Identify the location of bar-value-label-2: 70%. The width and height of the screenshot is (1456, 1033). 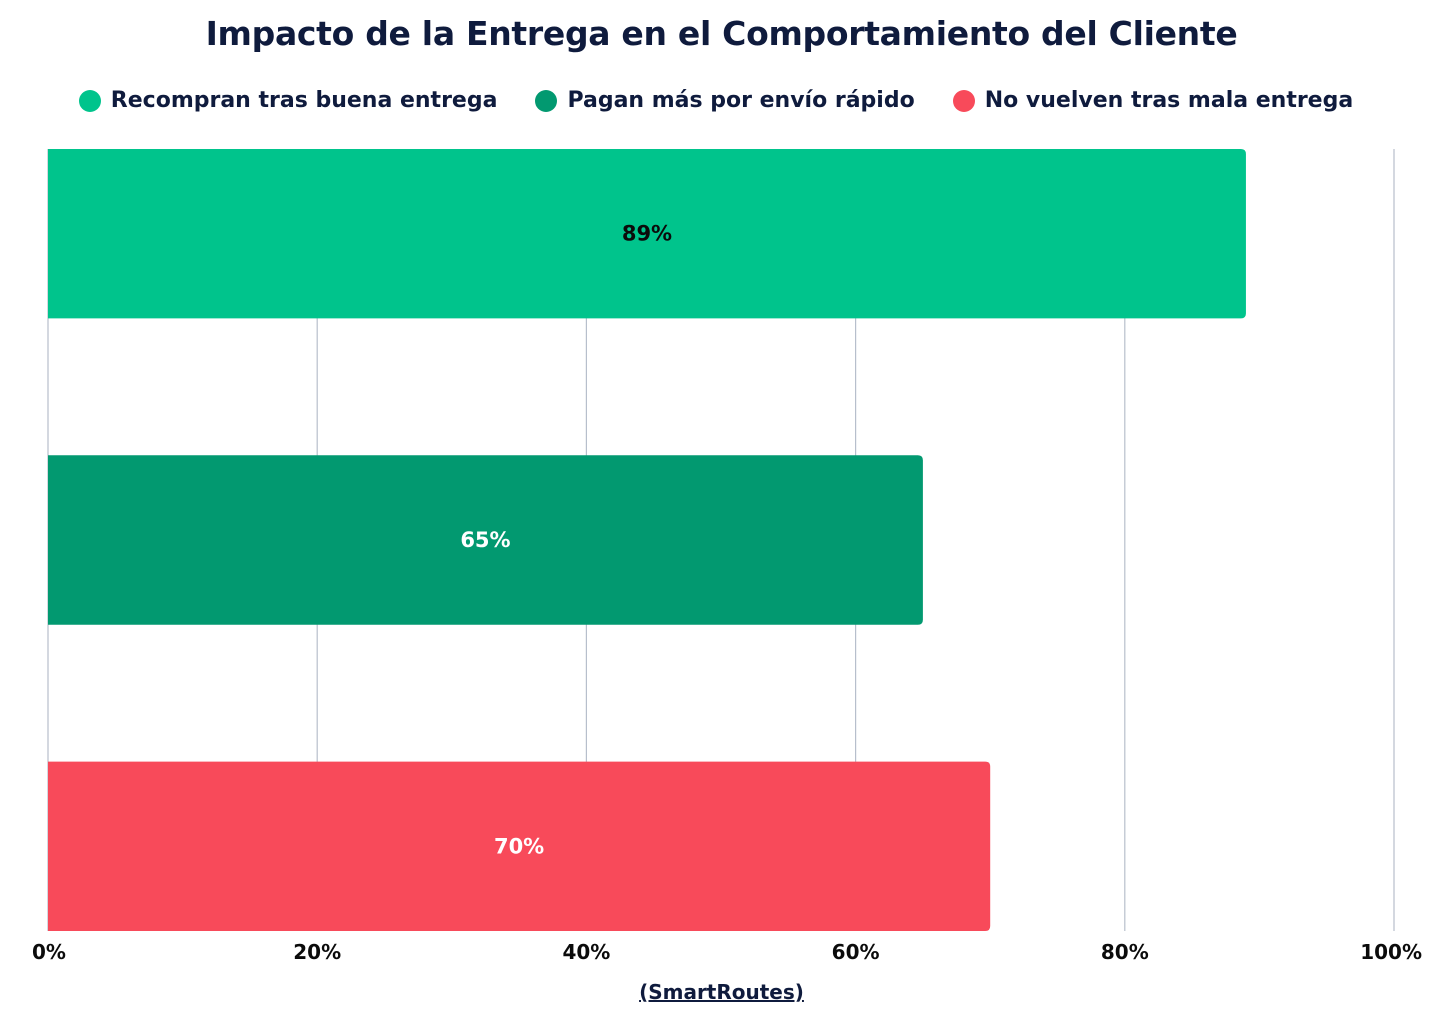
(519, 846).